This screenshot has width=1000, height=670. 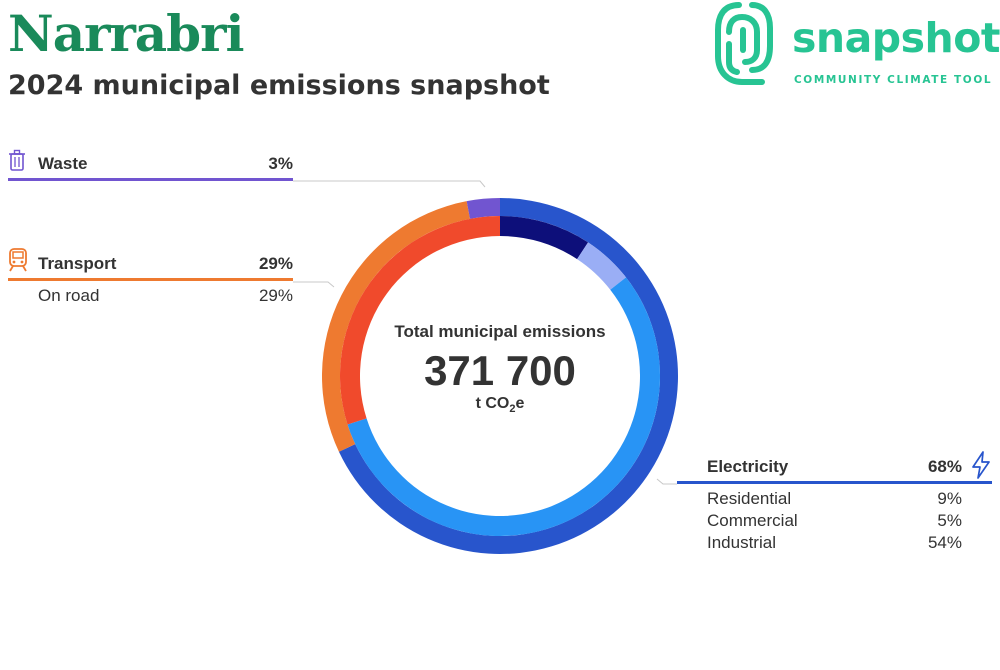 What do you see at coordinates (544, 238) in the screenshot?
I see `donut-inner-slice-residential` at bounding box center [544, 238].